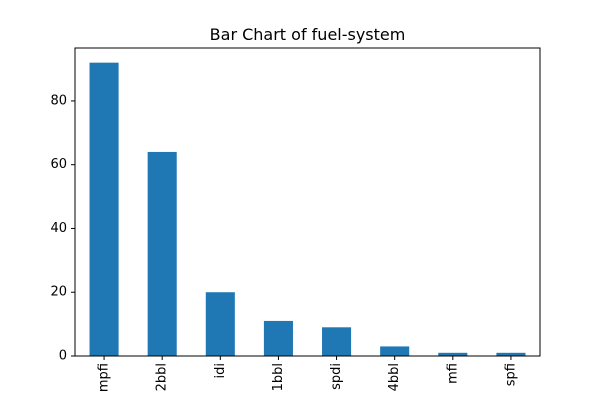 The height and width of the screenshot is (400, 600). I want to click on x-tick-label-2bbl: 2bbl, so click(162, 377).